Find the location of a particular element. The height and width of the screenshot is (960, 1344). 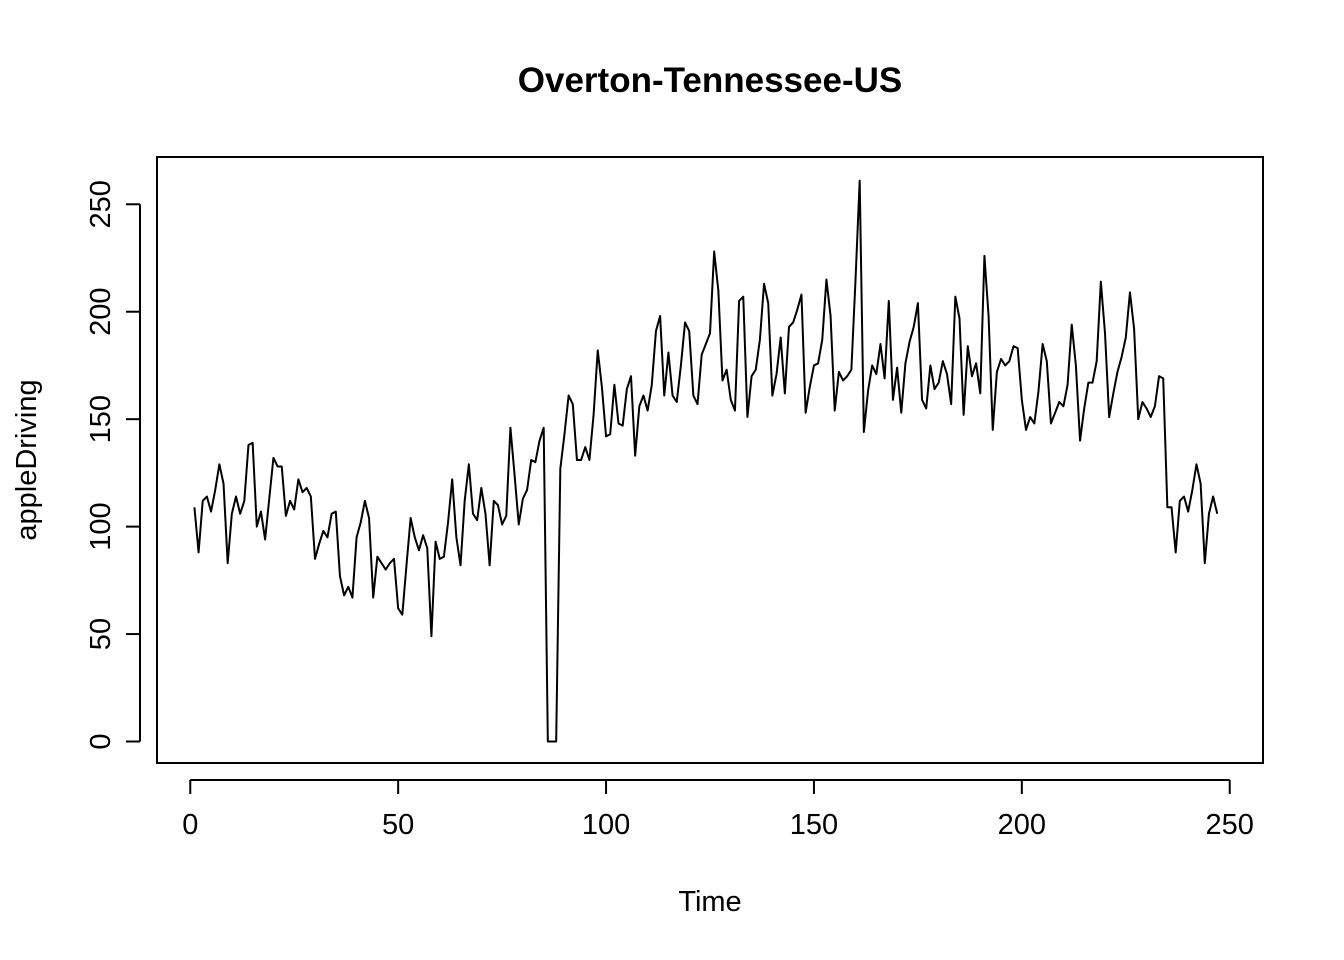

chart-title: Overton-Tennessee-US is located at coordinates (710, 80).